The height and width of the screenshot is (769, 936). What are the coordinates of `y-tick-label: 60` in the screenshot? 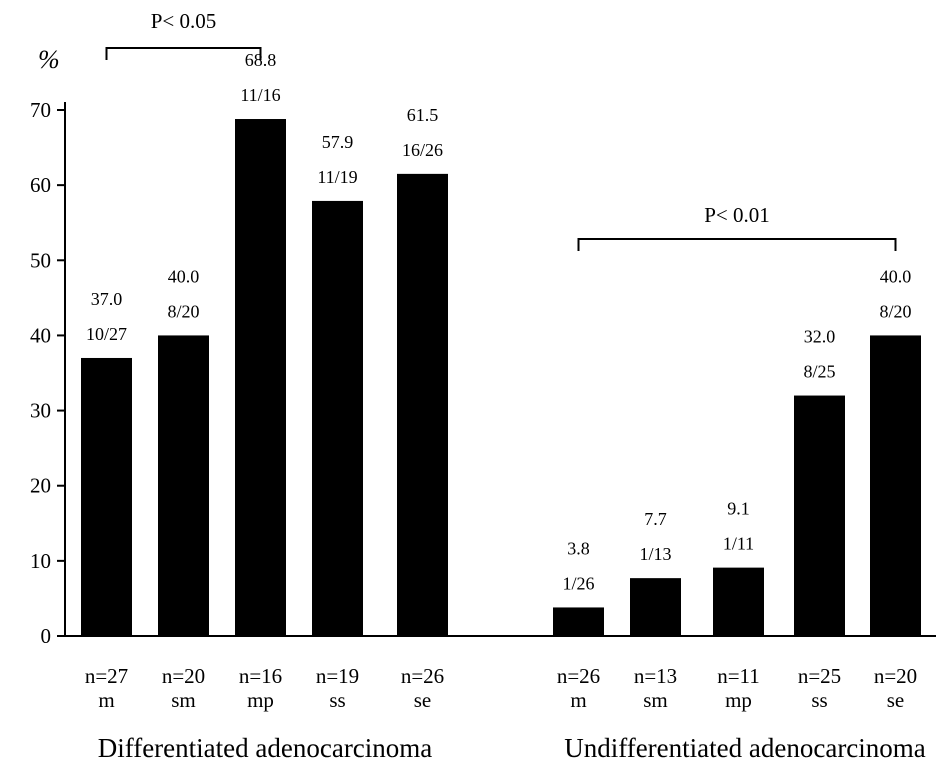 It's located at (40, 185).